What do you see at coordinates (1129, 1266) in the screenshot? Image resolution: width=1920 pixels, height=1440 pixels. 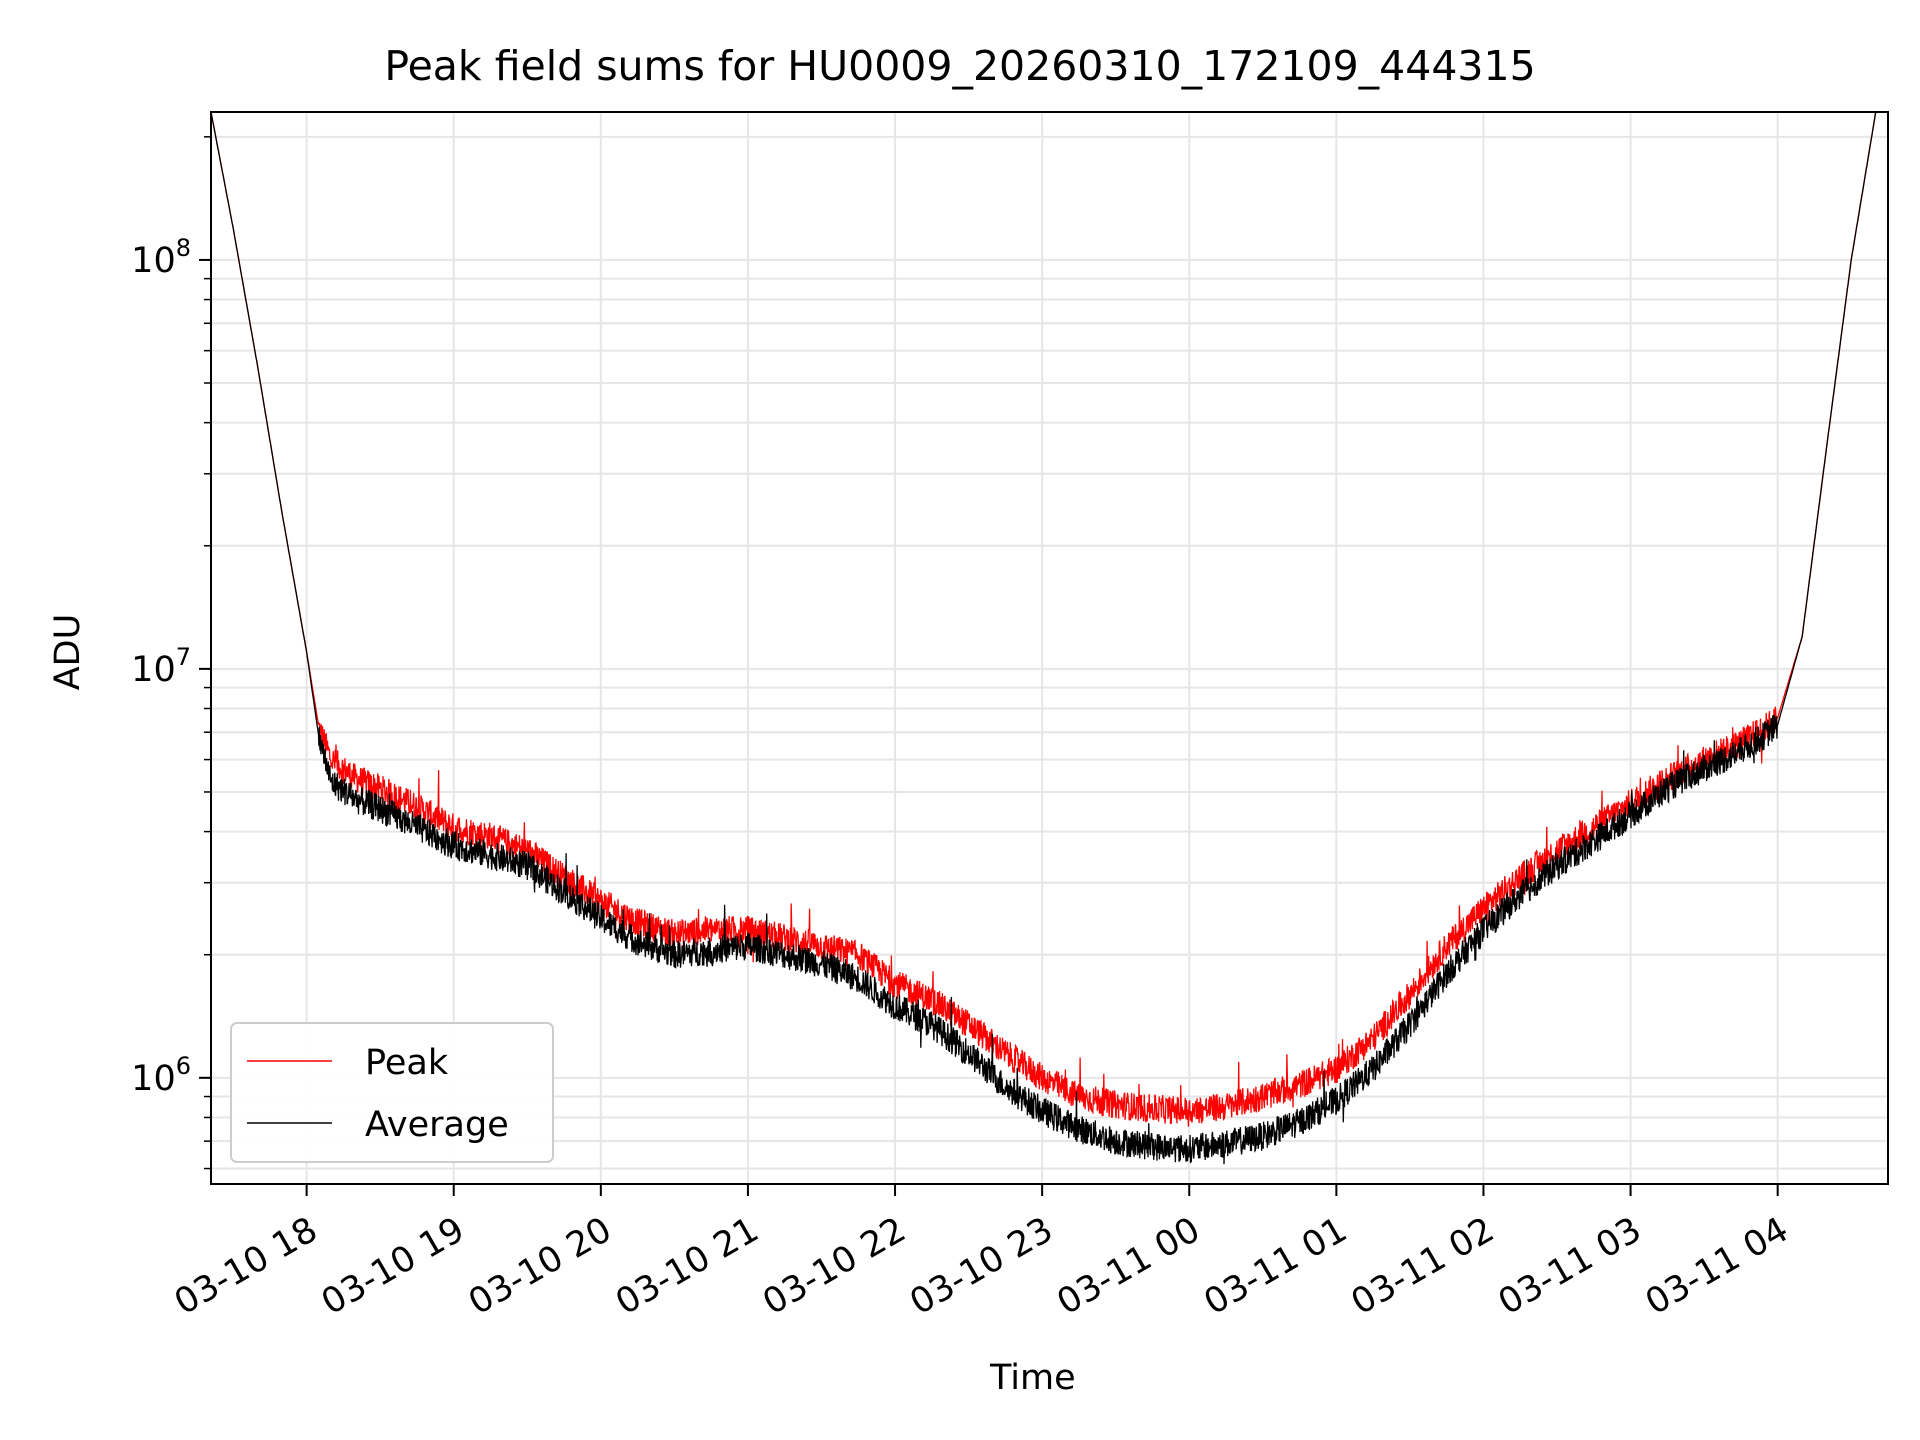 I see `x-tick-label: 03-11 00` at bounding box center [1129, 1266].